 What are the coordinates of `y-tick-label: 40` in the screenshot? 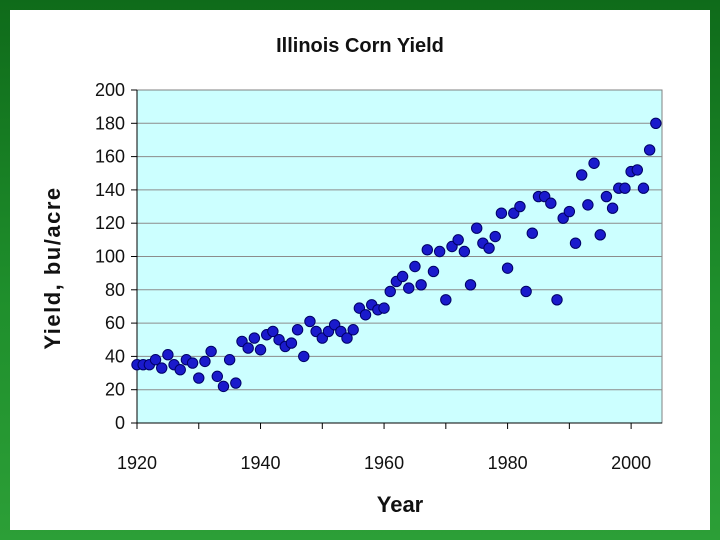 It's located at (115, 356).